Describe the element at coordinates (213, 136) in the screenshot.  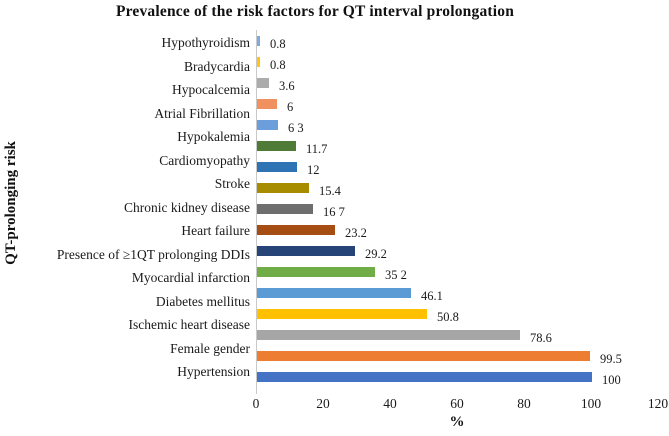
I see `category-label: Hypokalemia` at that location.